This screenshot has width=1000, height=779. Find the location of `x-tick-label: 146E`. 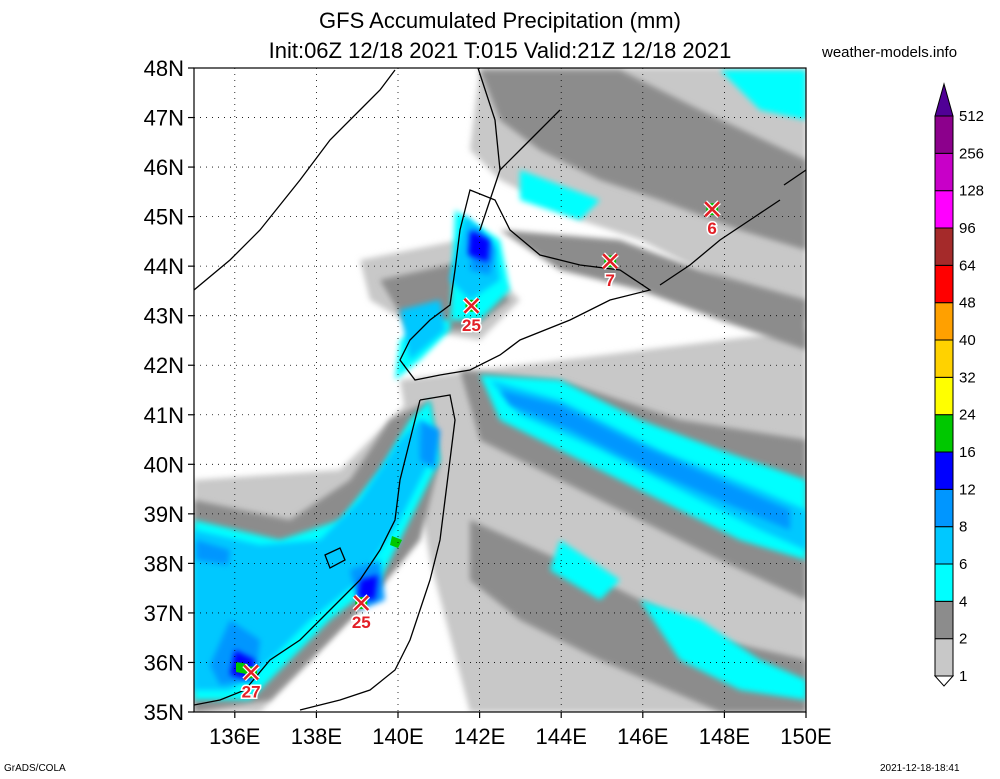

x-tick-label: 146E is located at coordinates (642, 736).